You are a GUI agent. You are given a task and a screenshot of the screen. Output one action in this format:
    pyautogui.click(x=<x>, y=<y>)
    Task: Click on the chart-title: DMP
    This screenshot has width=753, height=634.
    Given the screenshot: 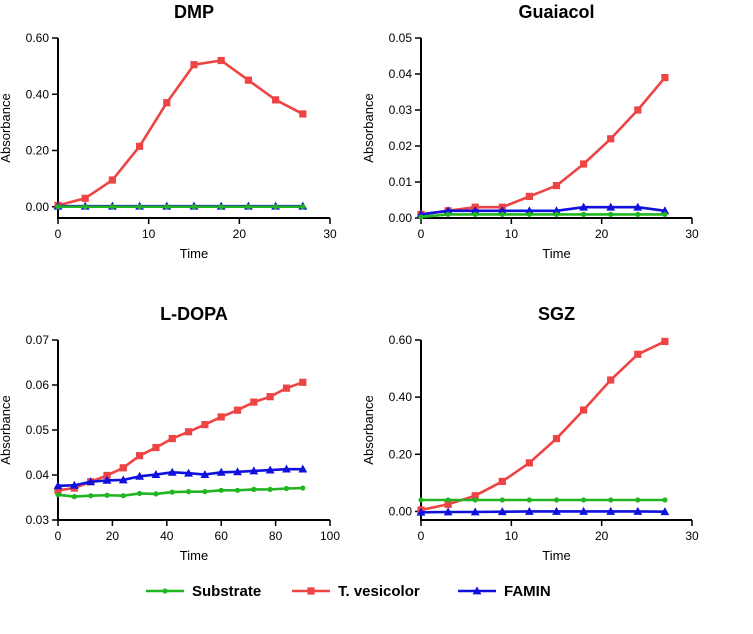 What is the action you would take?
    pyautogui.click(x=194, y=12)
    